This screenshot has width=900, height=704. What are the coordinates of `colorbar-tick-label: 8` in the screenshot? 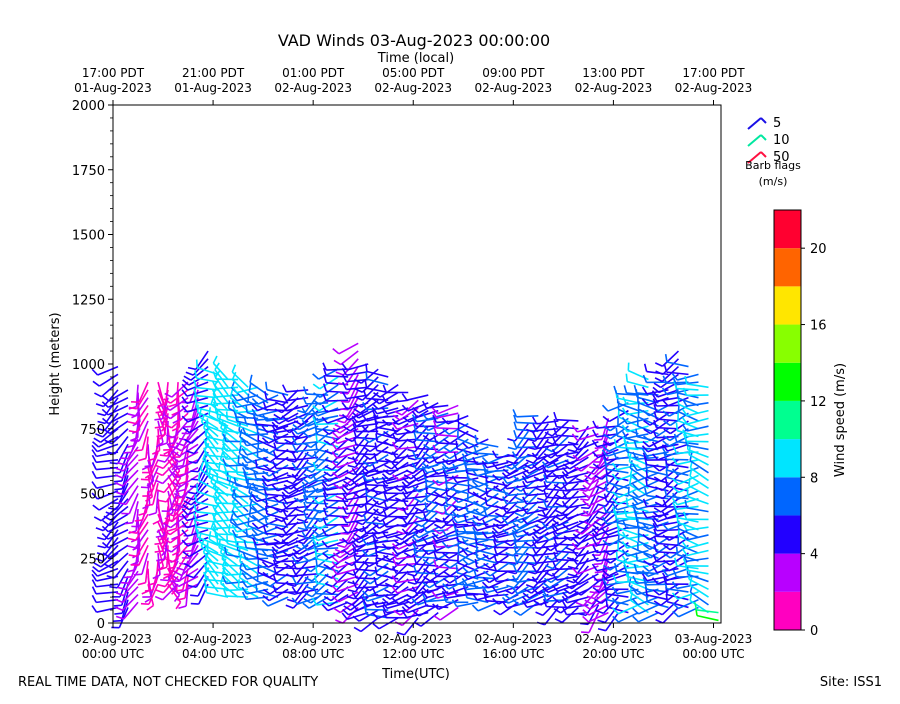 It's located at (814, 478).